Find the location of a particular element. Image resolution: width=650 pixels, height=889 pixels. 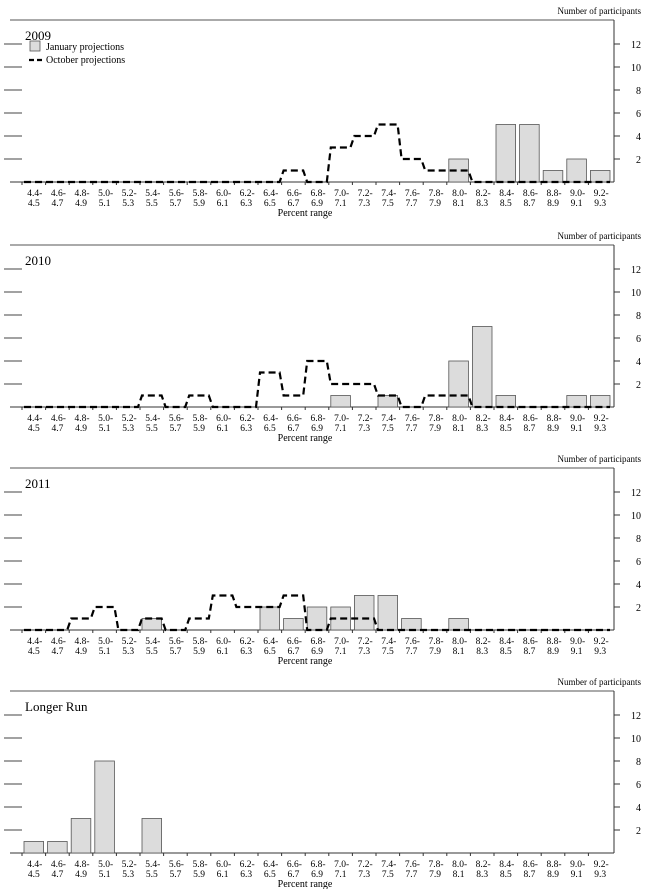

panel-title: 2011 is located at coordinates (38, 483).